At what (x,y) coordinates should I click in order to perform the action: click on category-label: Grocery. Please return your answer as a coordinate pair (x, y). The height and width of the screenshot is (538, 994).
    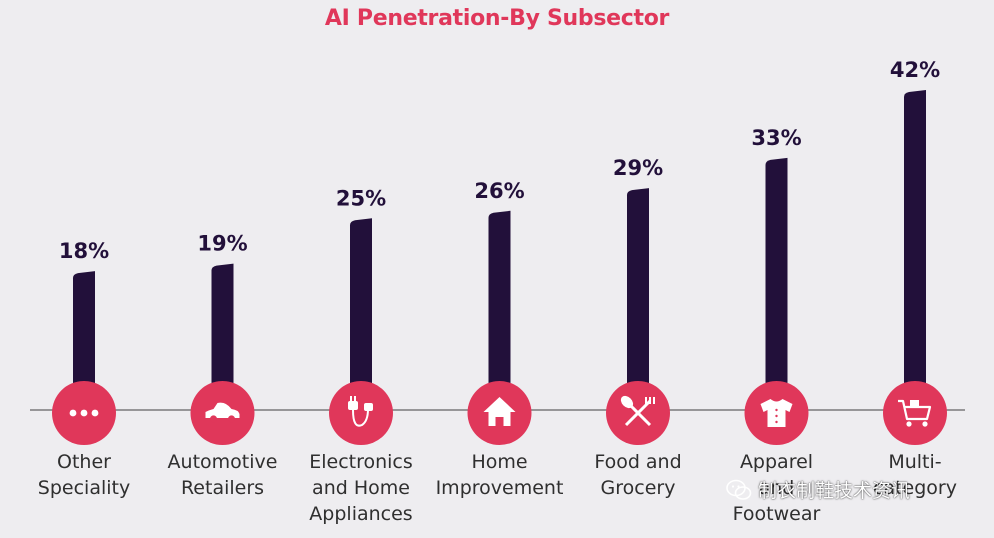
    Looking at the image, I should click on (638, 488).